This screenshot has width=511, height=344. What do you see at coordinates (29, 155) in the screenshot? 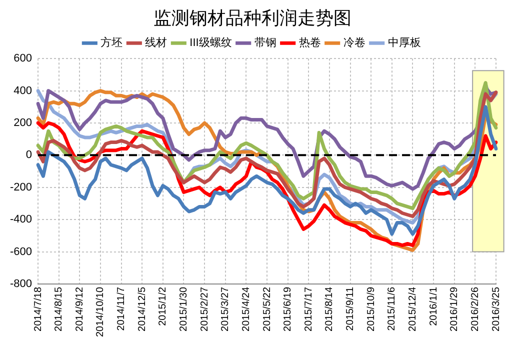
I see `y-tick-label: 0` at bounding box center [29, 155].